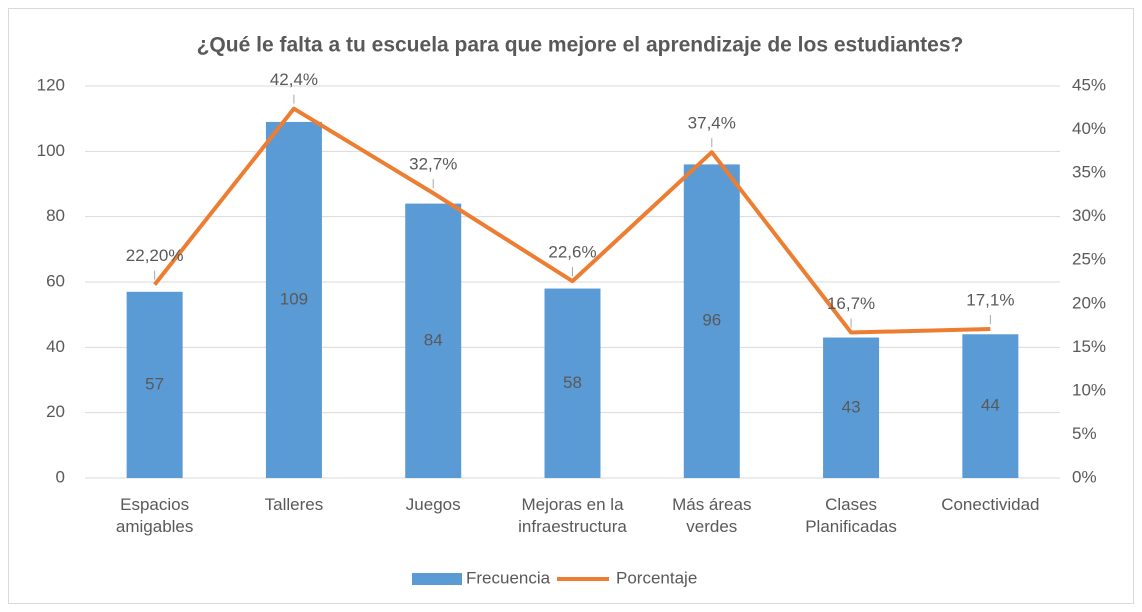 Image resolution: width=1142 pixels, height=612 pixels. I want to click on y-tick-label: 0, so click(60, 476).